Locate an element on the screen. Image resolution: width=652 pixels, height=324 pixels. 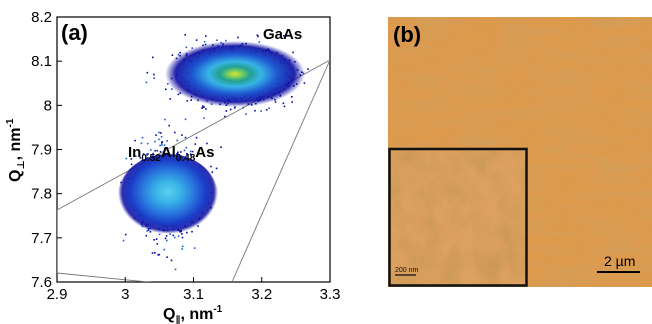
x-tick-label: 3.2 is located at coordinates (261, 294).